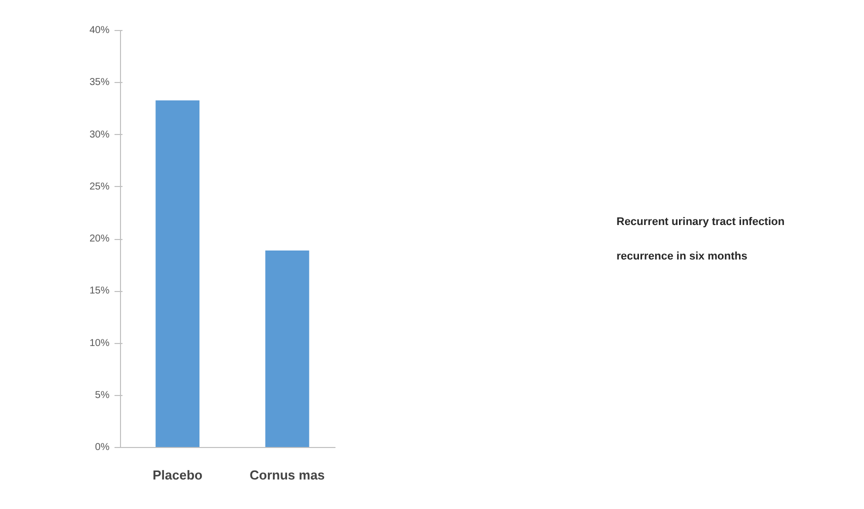  Describe the element at coordinates (102, 447) in the screenshot. I see `y-tick-label: 0%` at that location.